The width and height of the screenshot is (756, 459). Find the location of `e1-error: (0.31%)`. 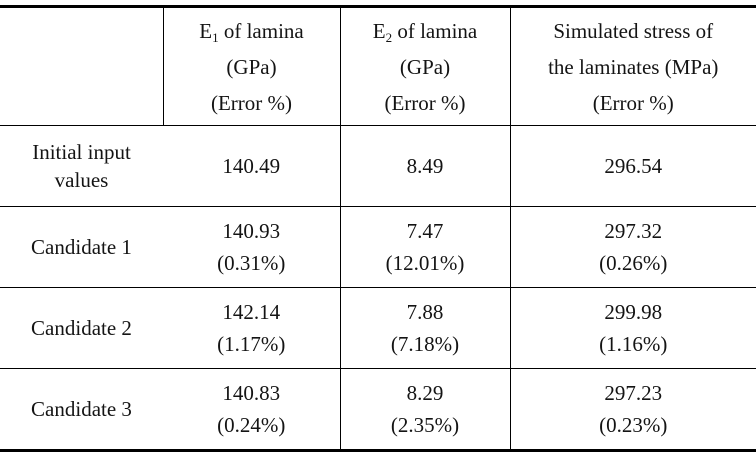

e1-error: (0.31%) is located at coordinates (251, 263).